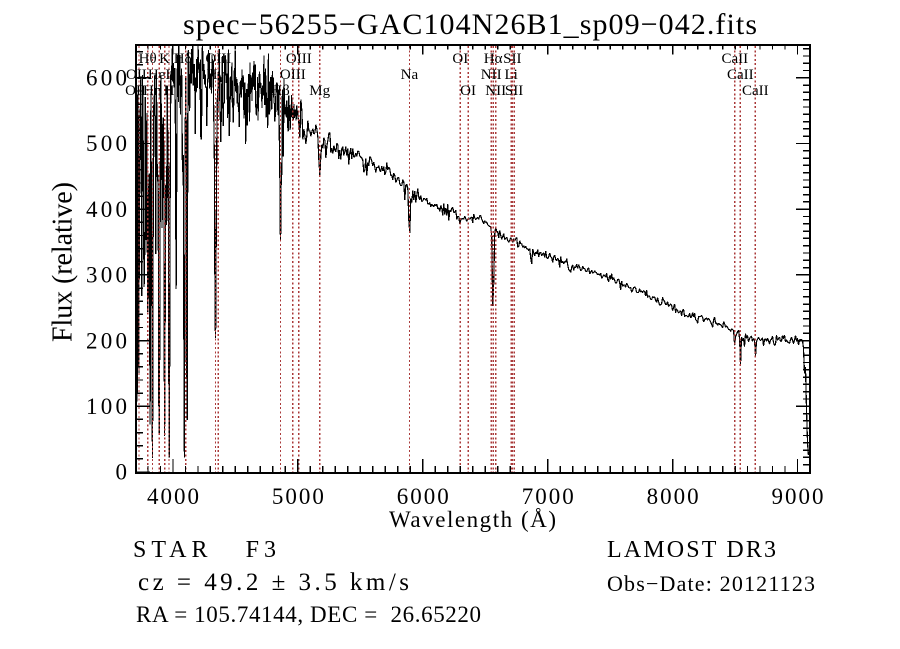 This screenshot has height=649, width=900. Describe the element at coordinates (164, 59) in the screenshot. I see `svg-text: K` at that location.